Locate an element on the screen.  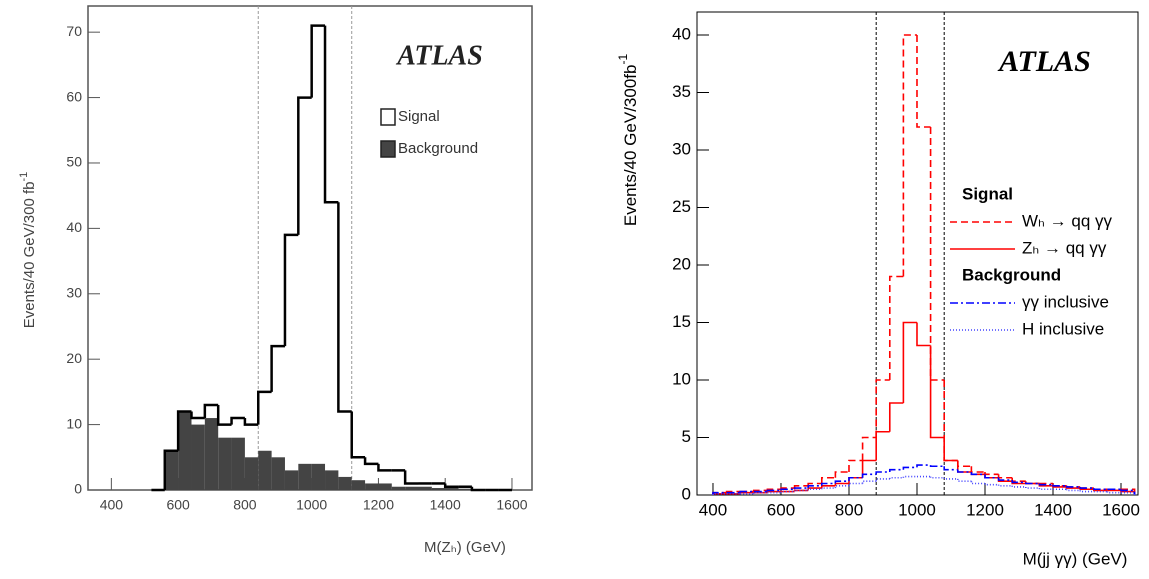
x-tick-label: 1600 is located at coordinates (511, 505).